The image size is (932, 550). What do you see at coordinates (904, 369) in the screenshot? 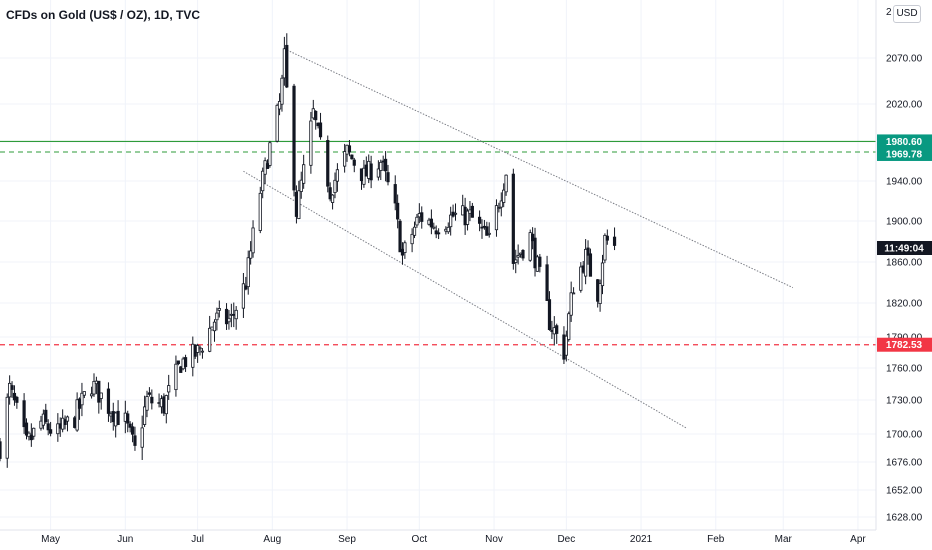
I see `price-tick-label: 1760.00` at bounding box center [904, 369].